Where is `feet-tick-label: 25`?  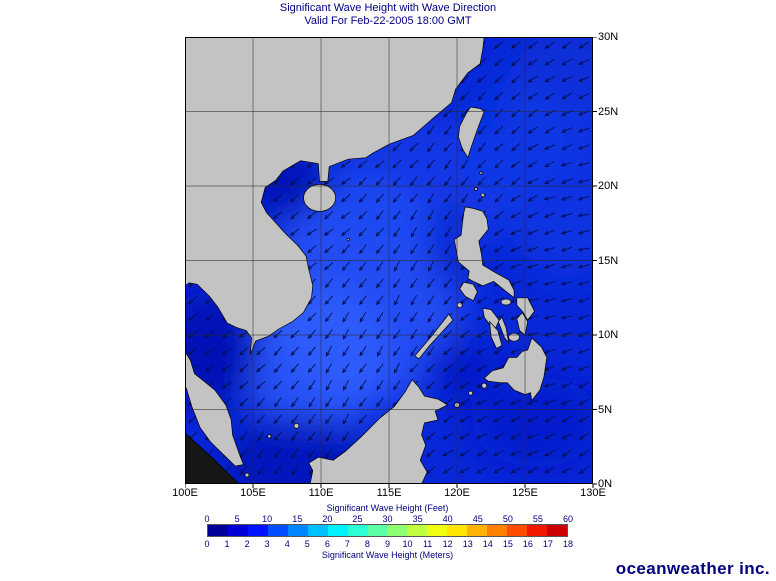
feet-tick-label: 25 is located at coordinates (357, 519).